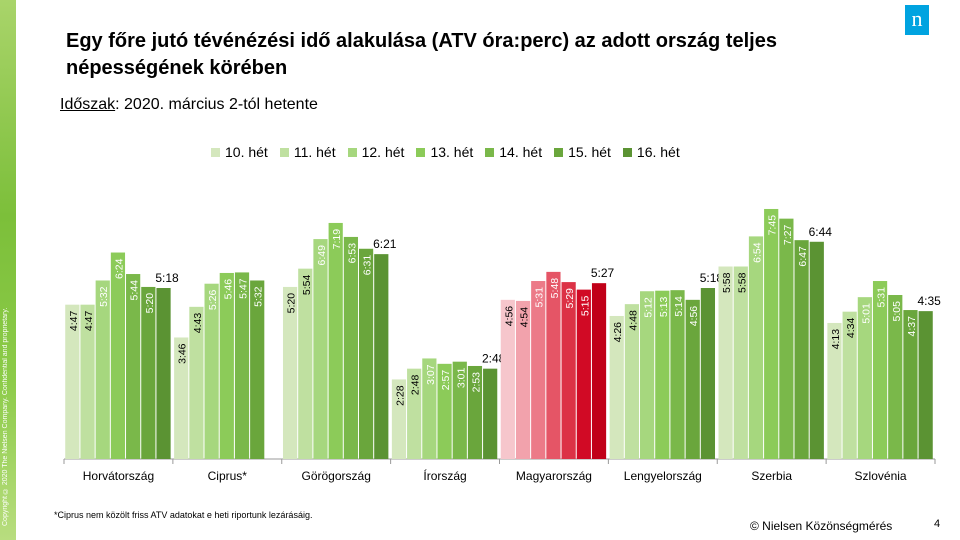 The height and width of the screenshot is (540, 960). I want to click on data-label: 5:14, so click(679, 306).